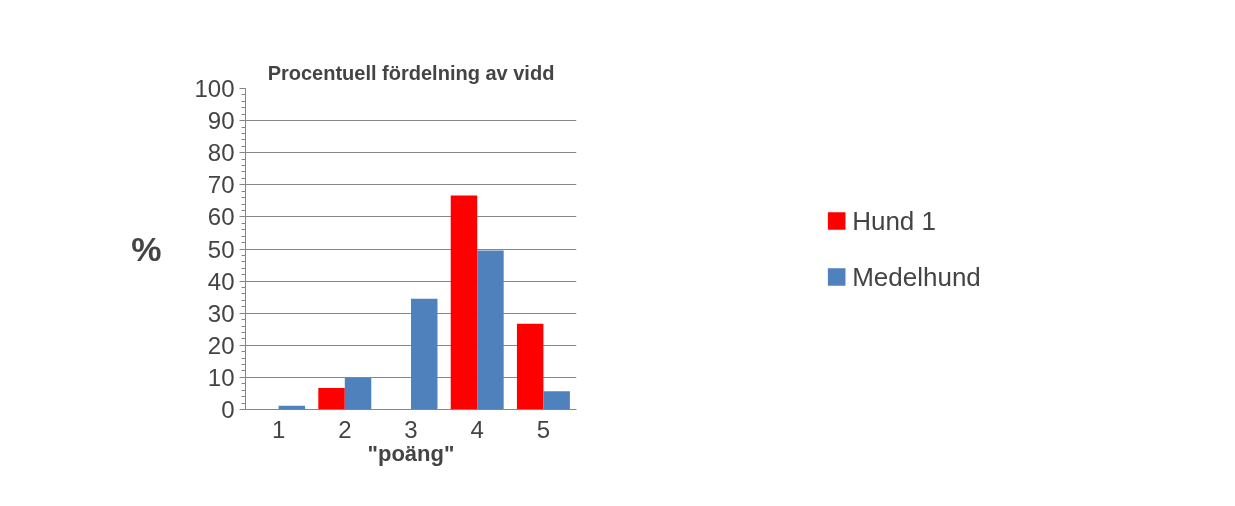 The image size is (1235, 506). Describe the element at coordinates (146, 249) in the screenshot. I see `y-axis-title: %` at that location.